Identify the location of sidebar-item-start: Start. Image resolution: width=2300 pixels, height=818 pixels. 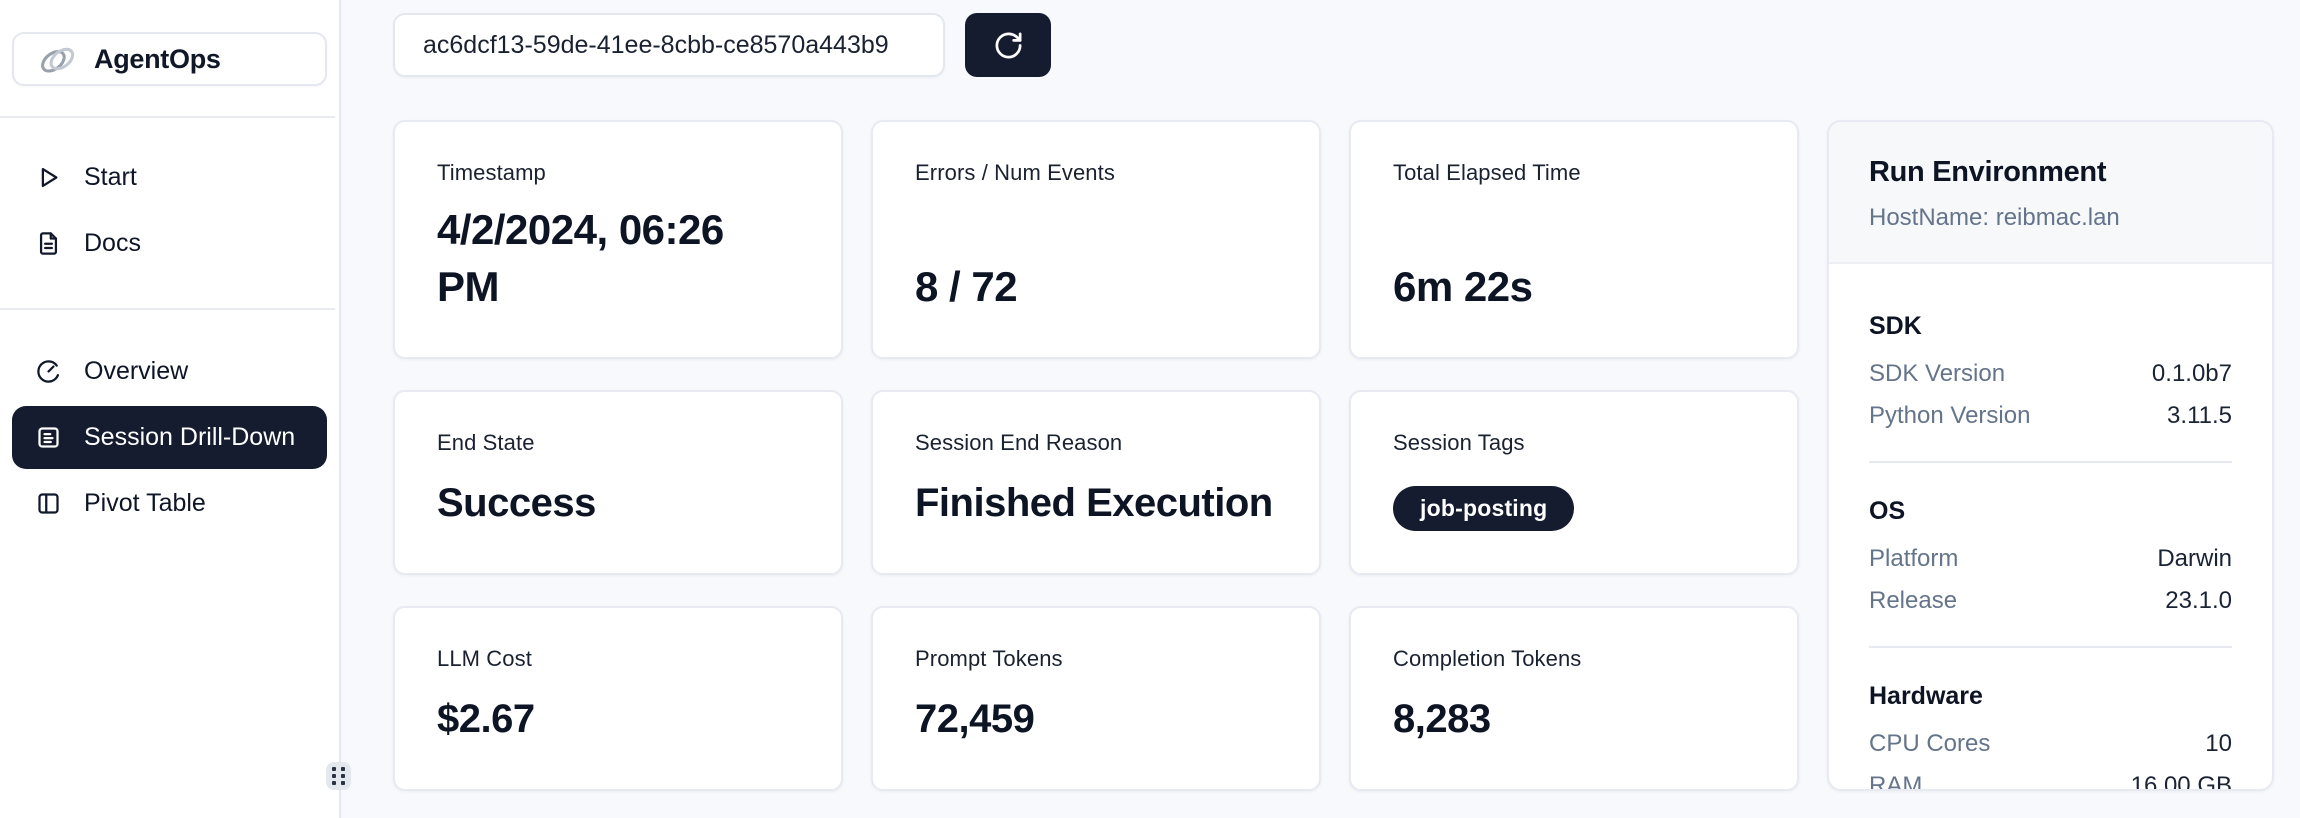
(169, 177).